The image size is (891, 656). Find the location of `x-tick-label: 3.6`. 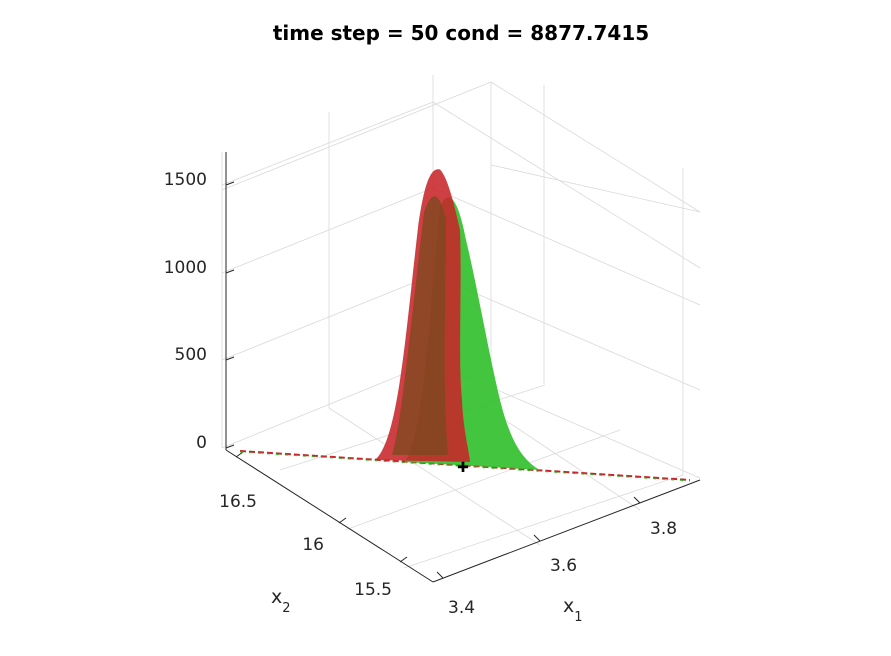

x-tick-label: 3.6 is located at coordinates (563, 566).